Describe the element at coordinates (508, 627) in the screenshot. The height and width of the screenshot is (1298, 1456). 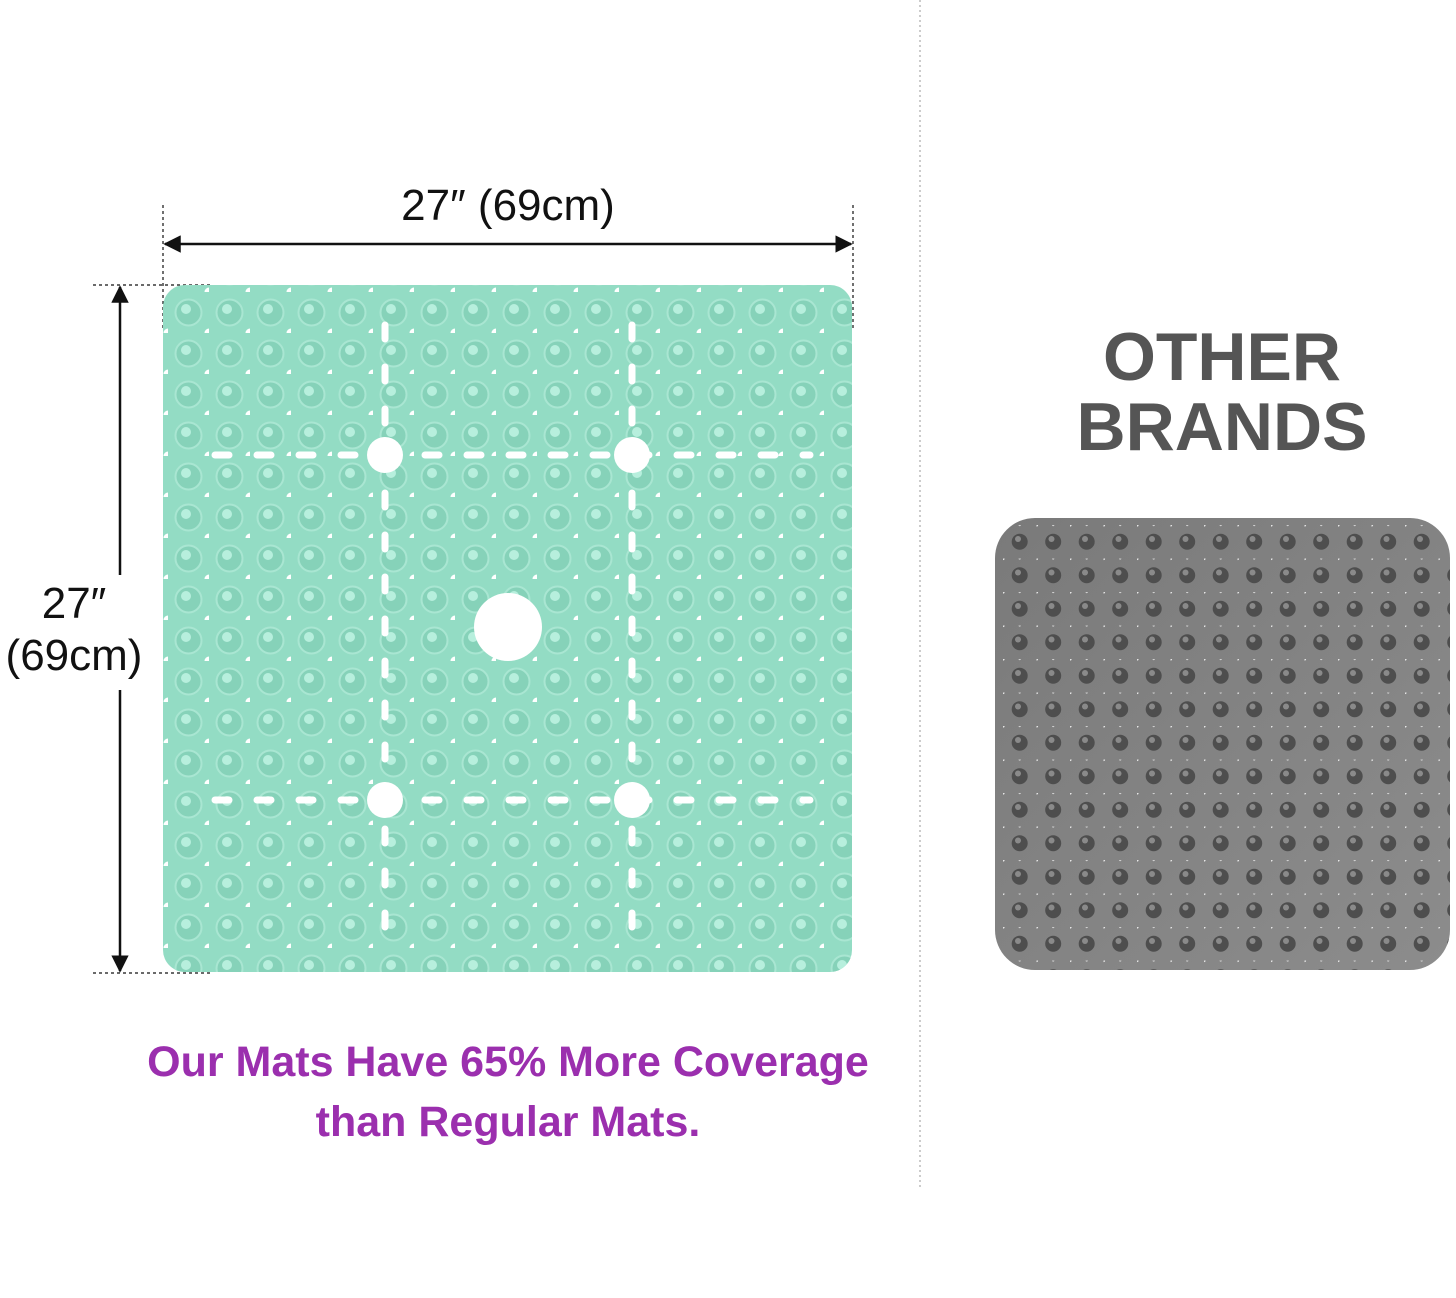
I see `drain-holes` at that location.